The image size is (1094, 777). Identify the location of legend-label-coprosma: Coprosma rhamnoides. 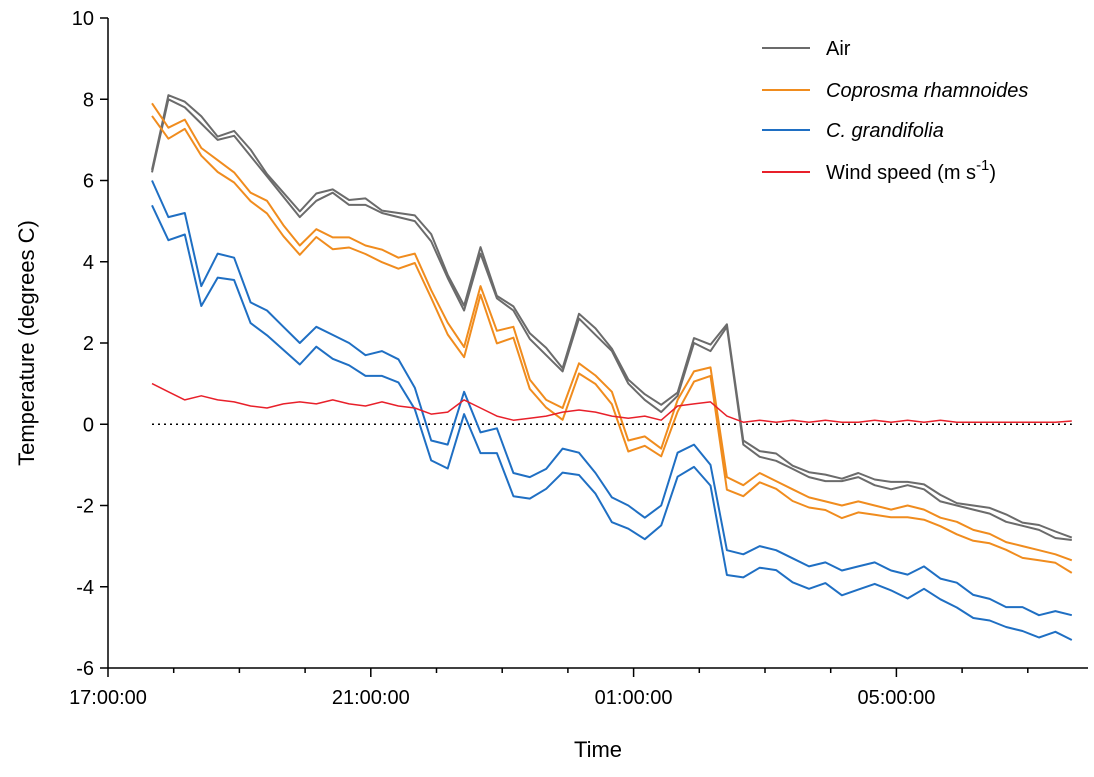
(927, 91).